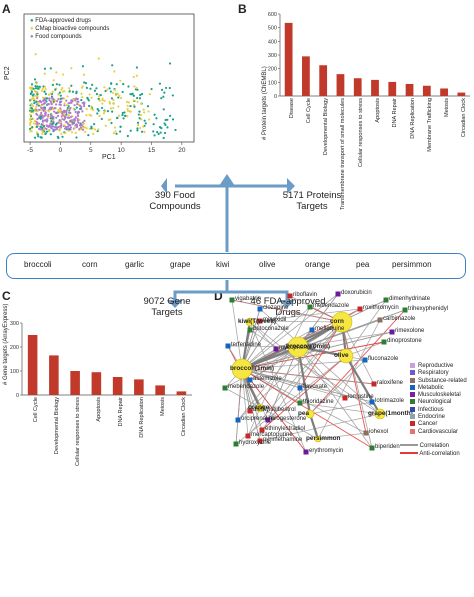 The image size is (474, 597). I want to click on category-legend-label: Infectious, so click(431, 409).